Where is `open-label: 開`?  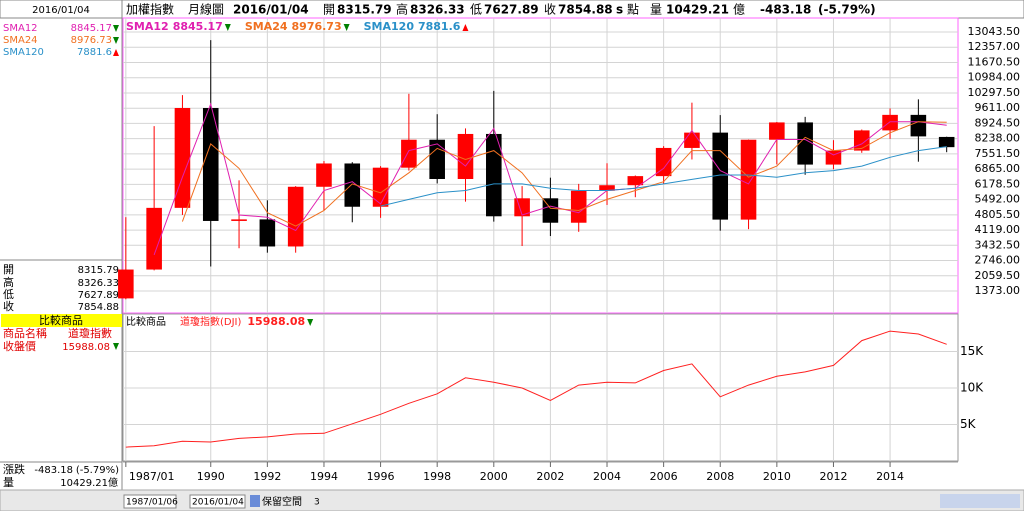 open-label: 開 is located at coordinates (329, 10).